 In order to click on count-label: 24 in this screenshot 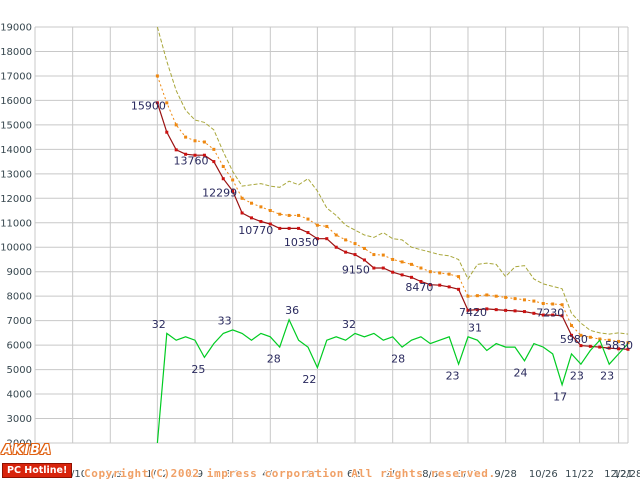, I will do `click(520, 372)`.